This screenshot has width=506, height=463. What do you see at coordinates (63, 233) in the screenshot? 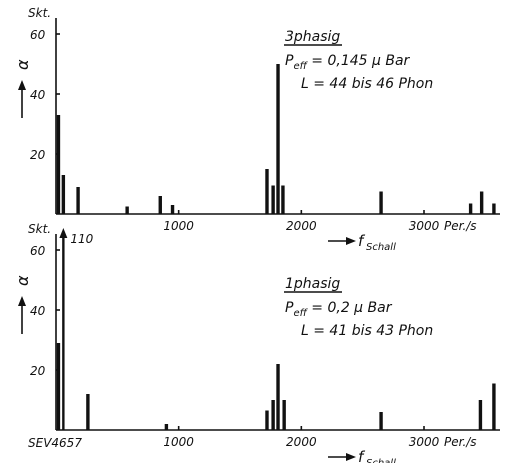
I see `off-scale-arrowhead` at bounding box center [63, 233].